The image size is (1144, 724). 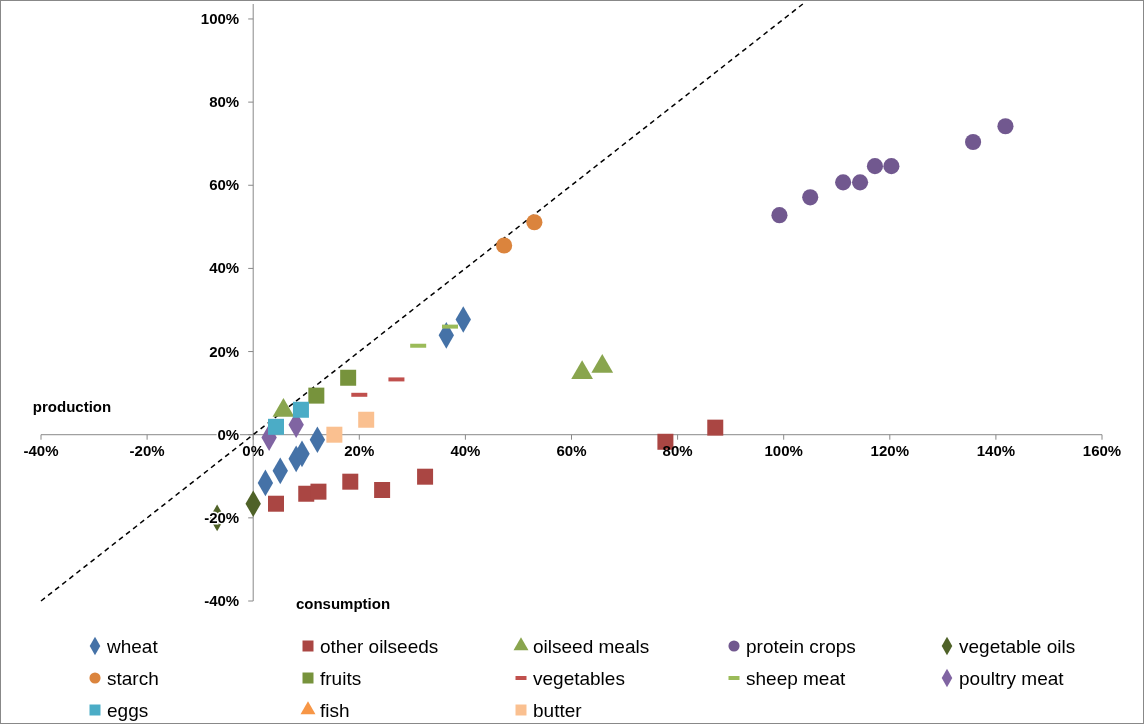 I want to click on y-axis-title: production, so click(x=72, y=406).